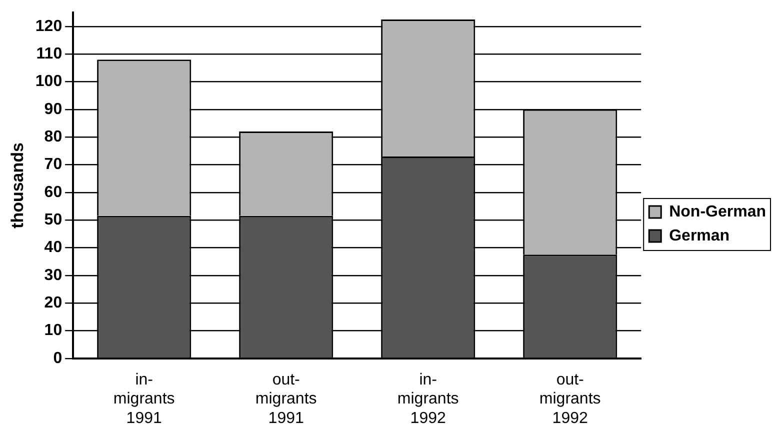  What do you see at coordinates (53, 109) in the screenshot?
I see `y-tick-label: 90` at bounding box center [53, 109].